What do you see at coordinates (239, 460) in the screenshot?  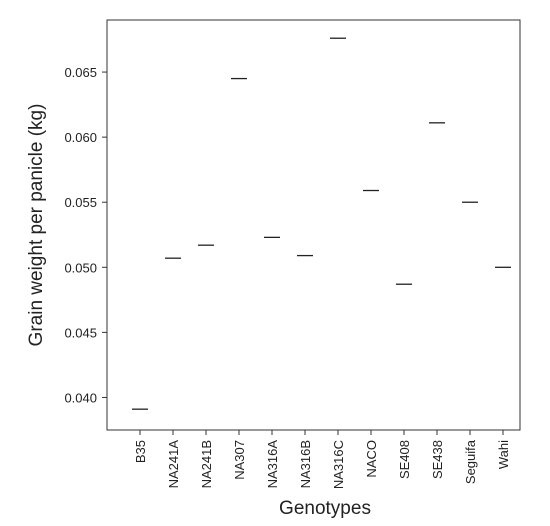 I see `x-tick-label: NA307` at bounding box center [239, 460].